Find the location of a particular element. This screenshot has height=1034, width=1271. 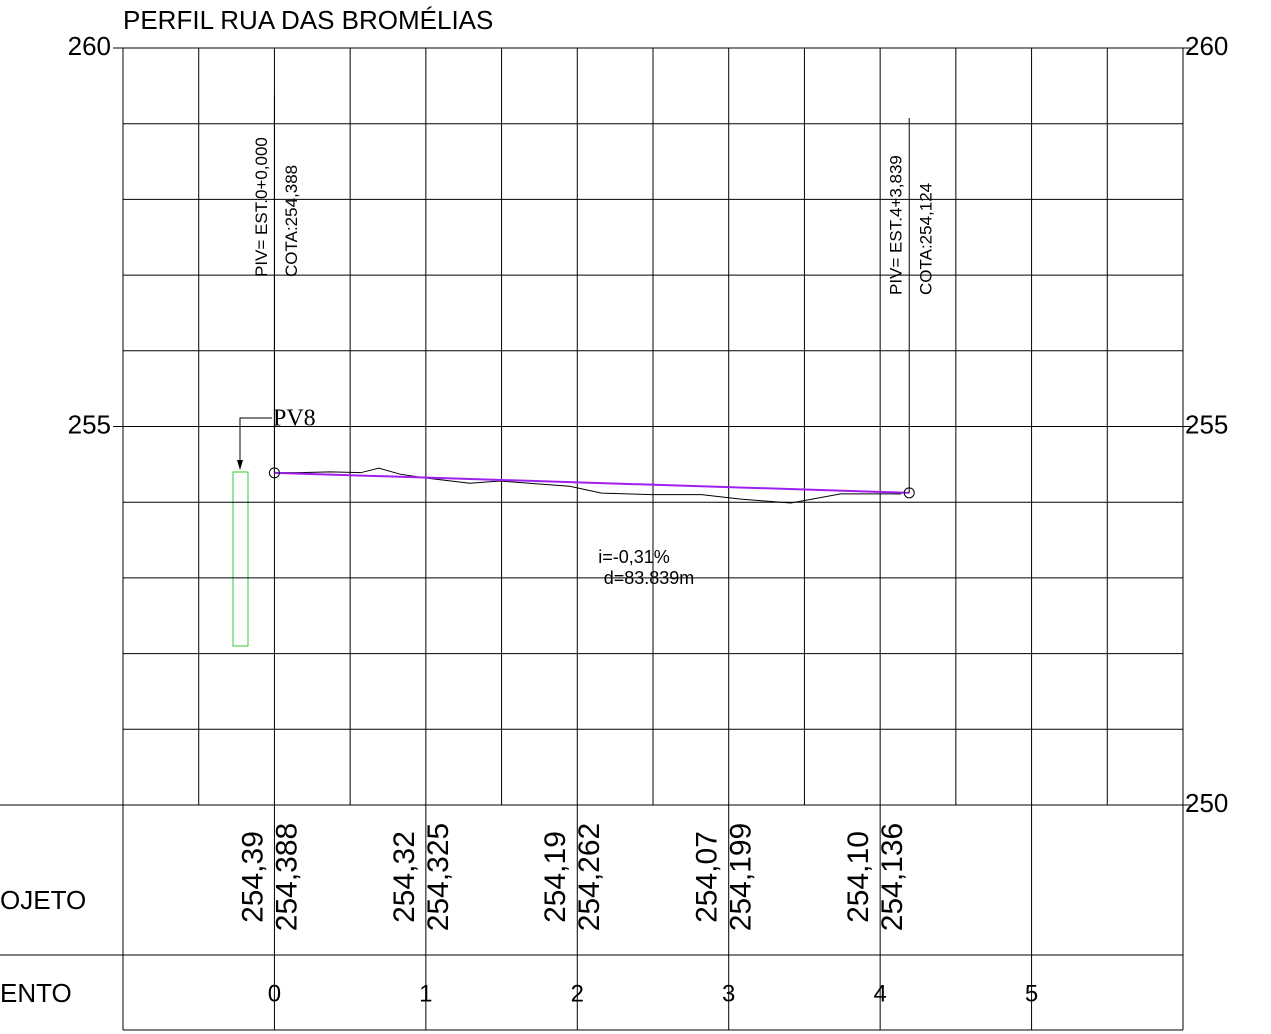

table-value: 254,39 is located at coordinates (252, 877).